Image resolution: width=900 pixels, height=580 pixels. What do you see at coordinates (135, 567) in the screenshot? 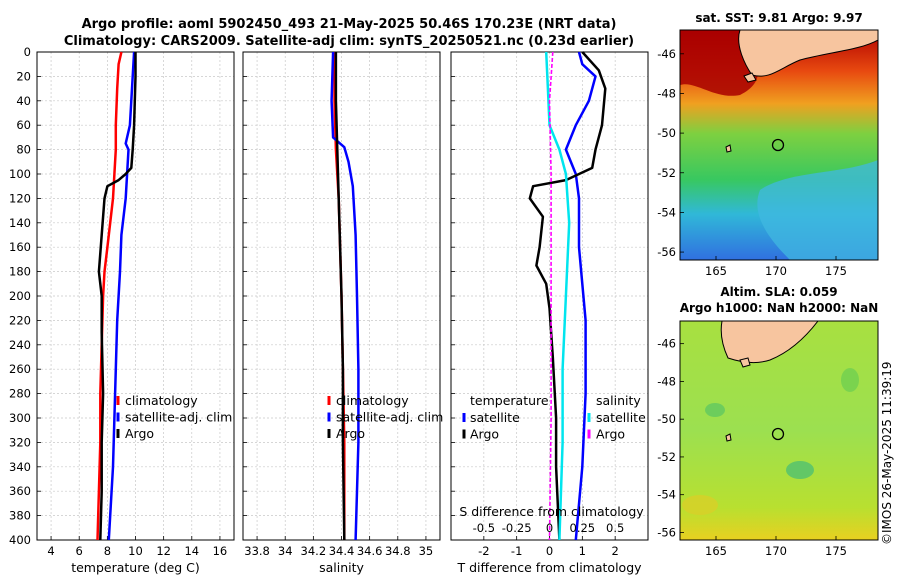
I see `x-axis-label: temperature (deg C)` at bounding box center [135, 567].